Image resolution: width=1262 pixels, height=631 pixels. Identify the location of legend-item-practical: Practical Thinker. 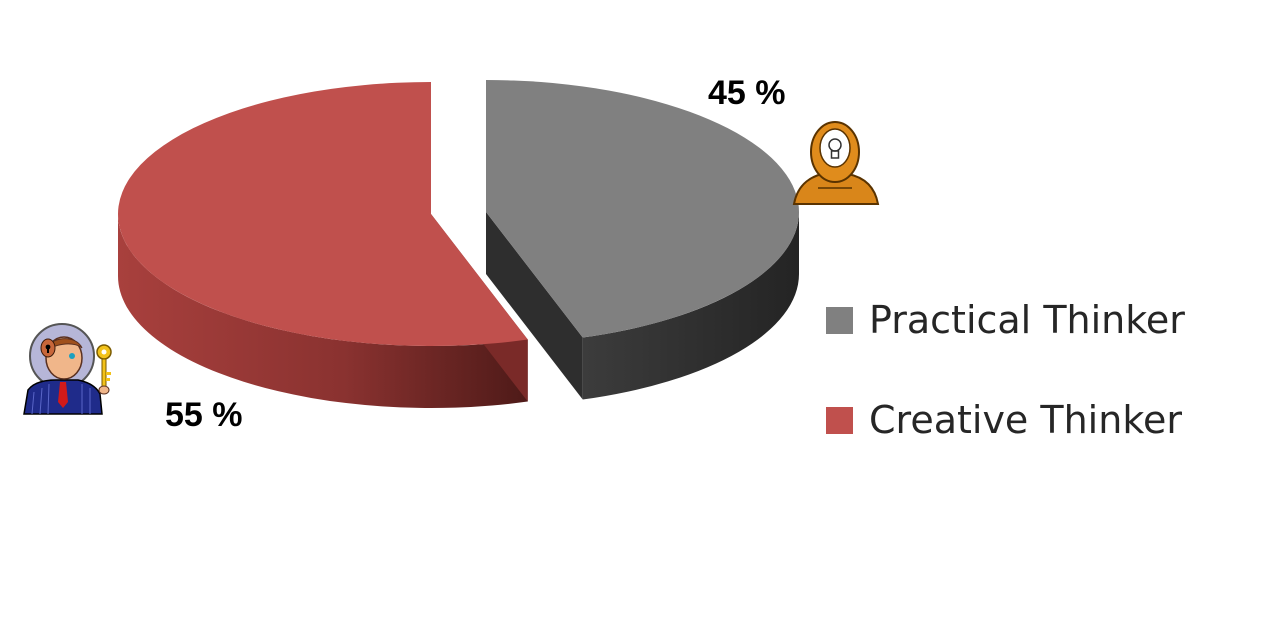
(1005, 320).